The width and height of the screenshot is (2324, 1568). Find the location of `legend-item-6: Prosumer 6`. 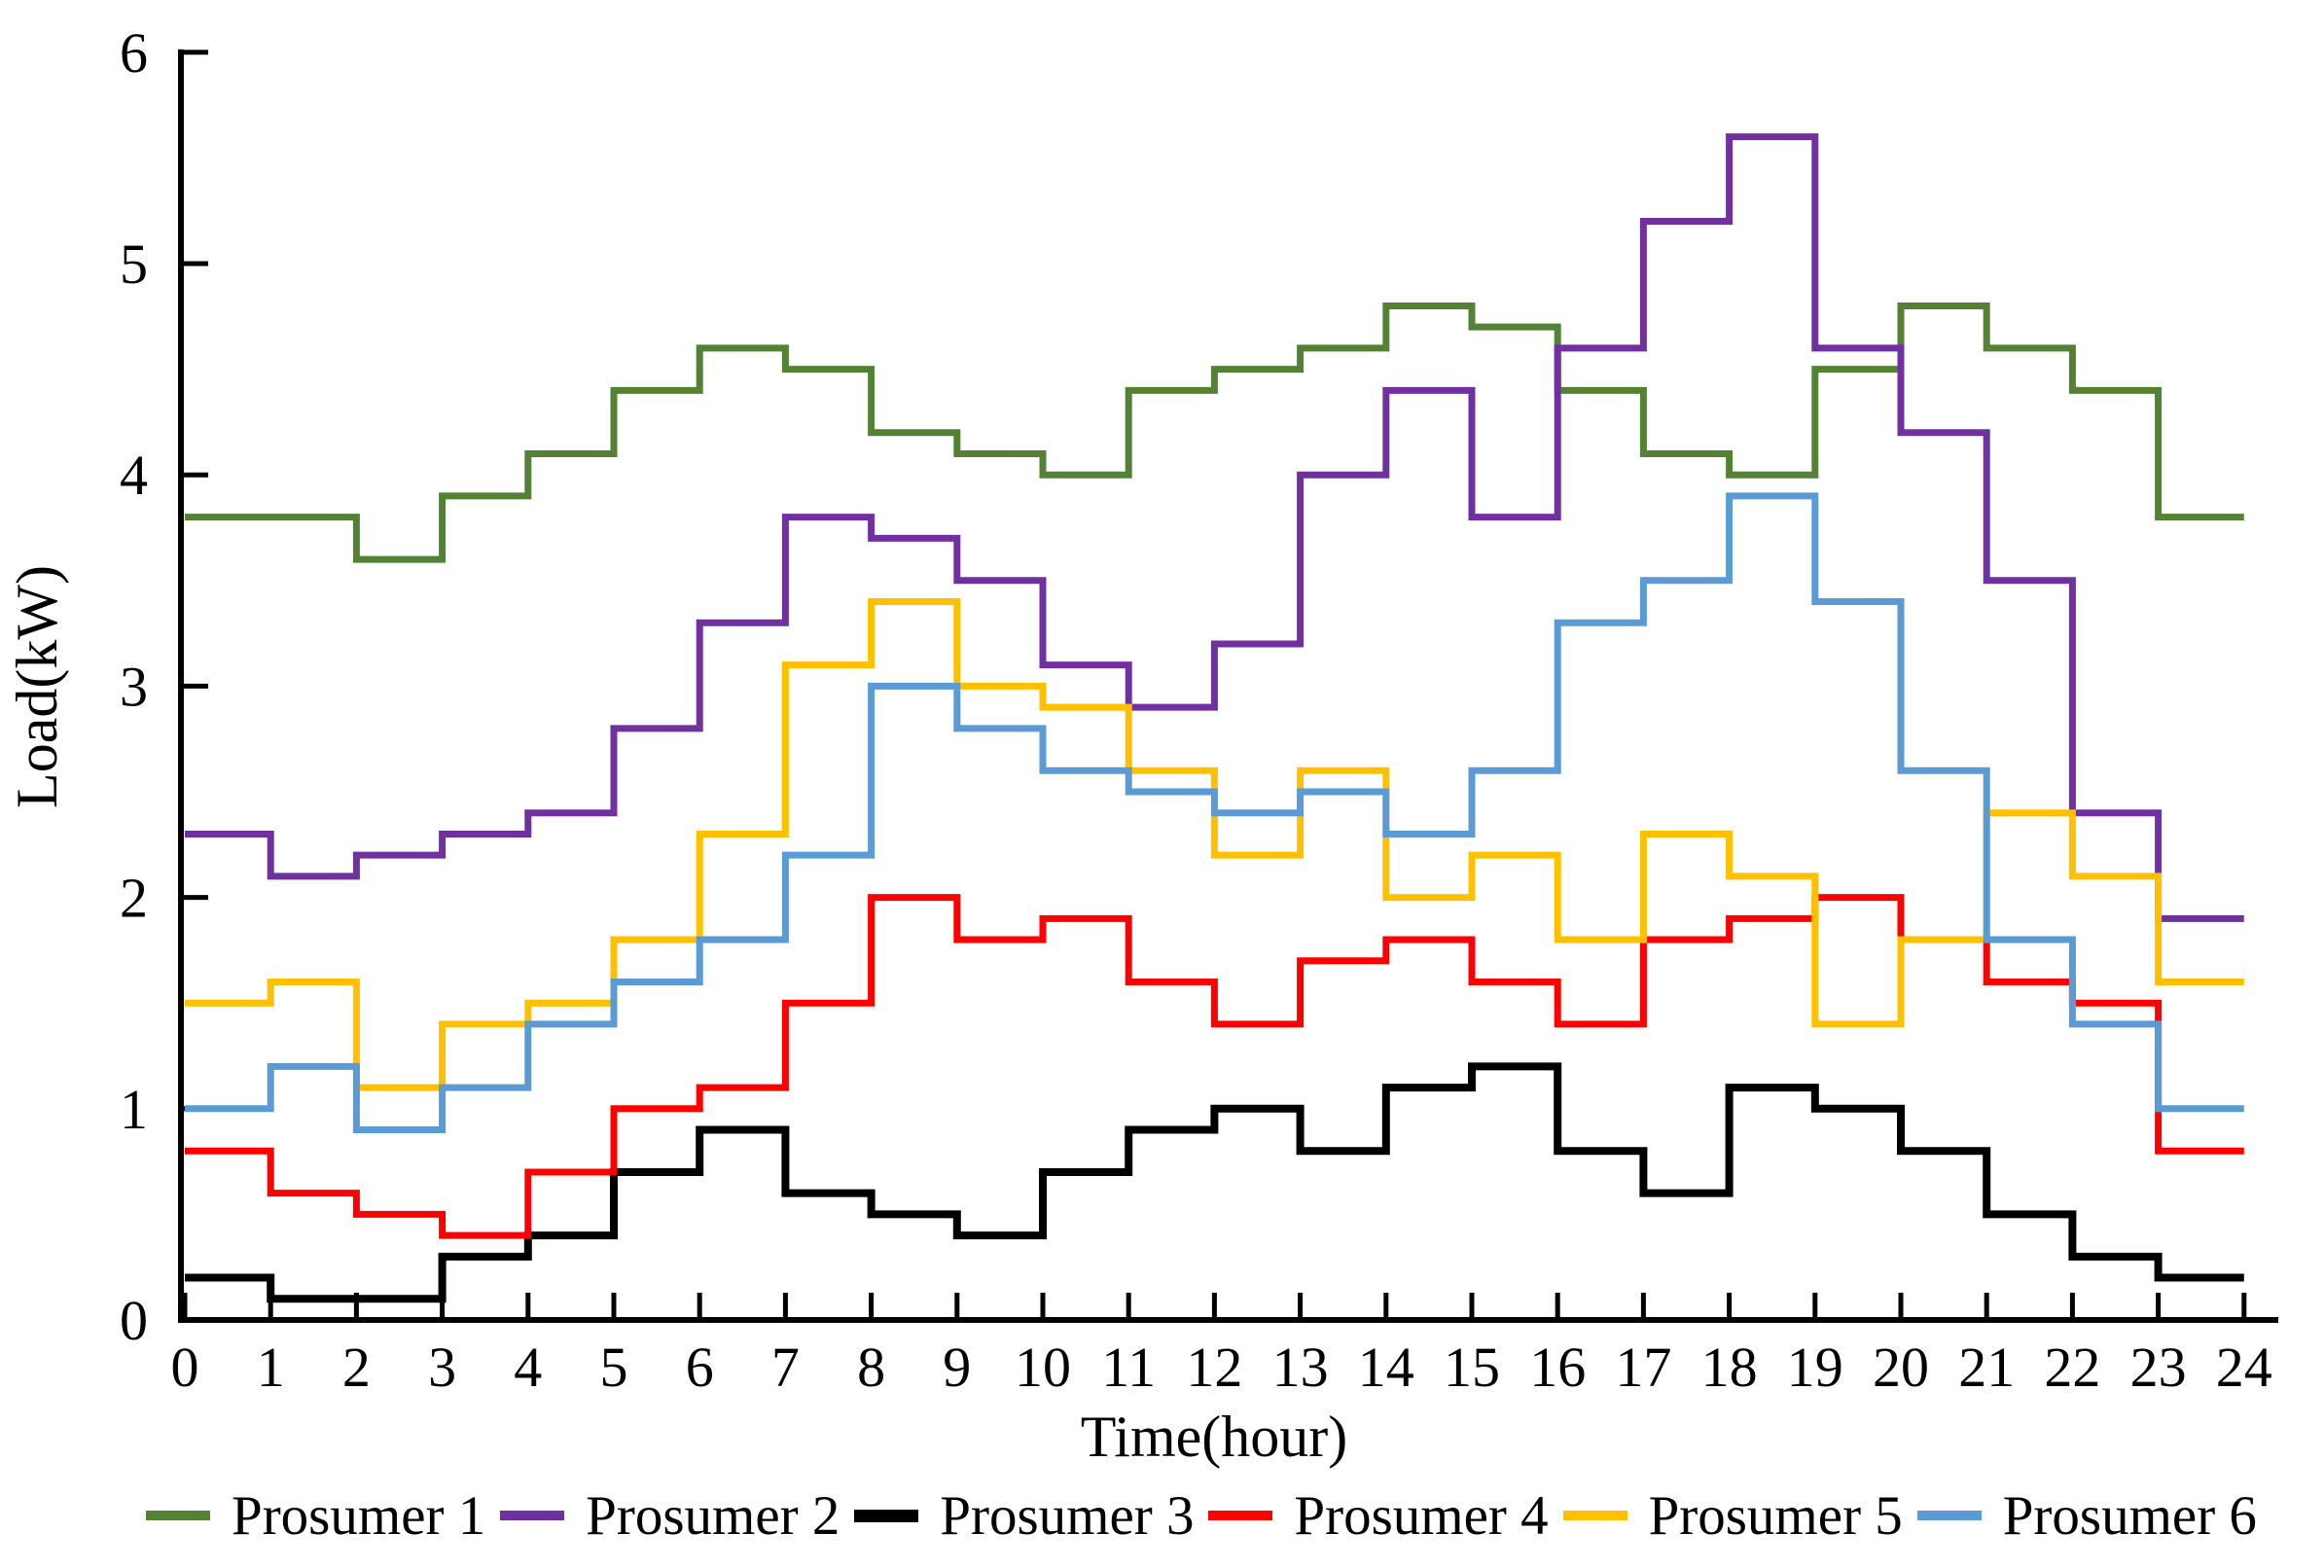

legend-item-6: Prosumer 6 is located at coordinates (2086, 1515).